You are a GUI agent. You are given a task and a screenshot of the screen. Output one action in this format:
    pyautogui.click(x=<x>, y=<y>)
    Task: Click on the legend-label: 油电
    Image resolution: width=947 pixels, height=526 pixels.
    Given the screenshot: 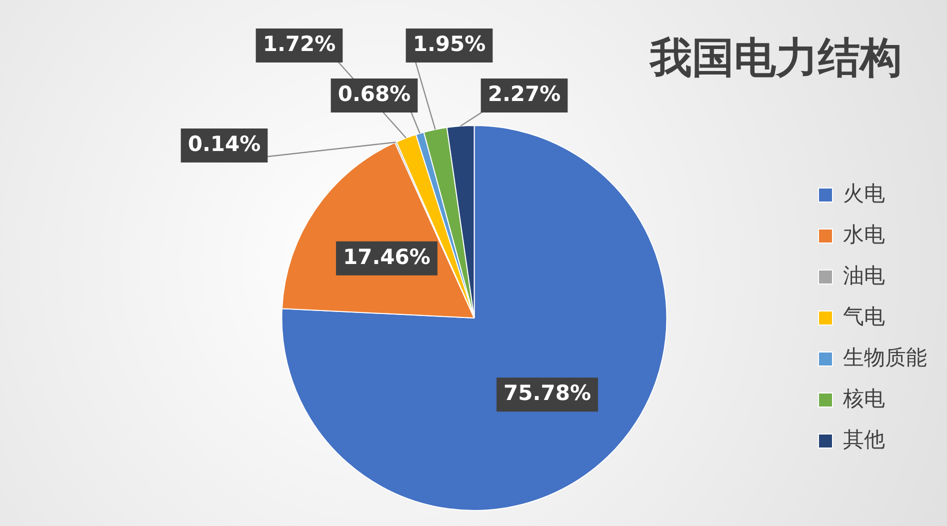 What is the action you would take?
    pyautogui.click(x=864, y=275)
    